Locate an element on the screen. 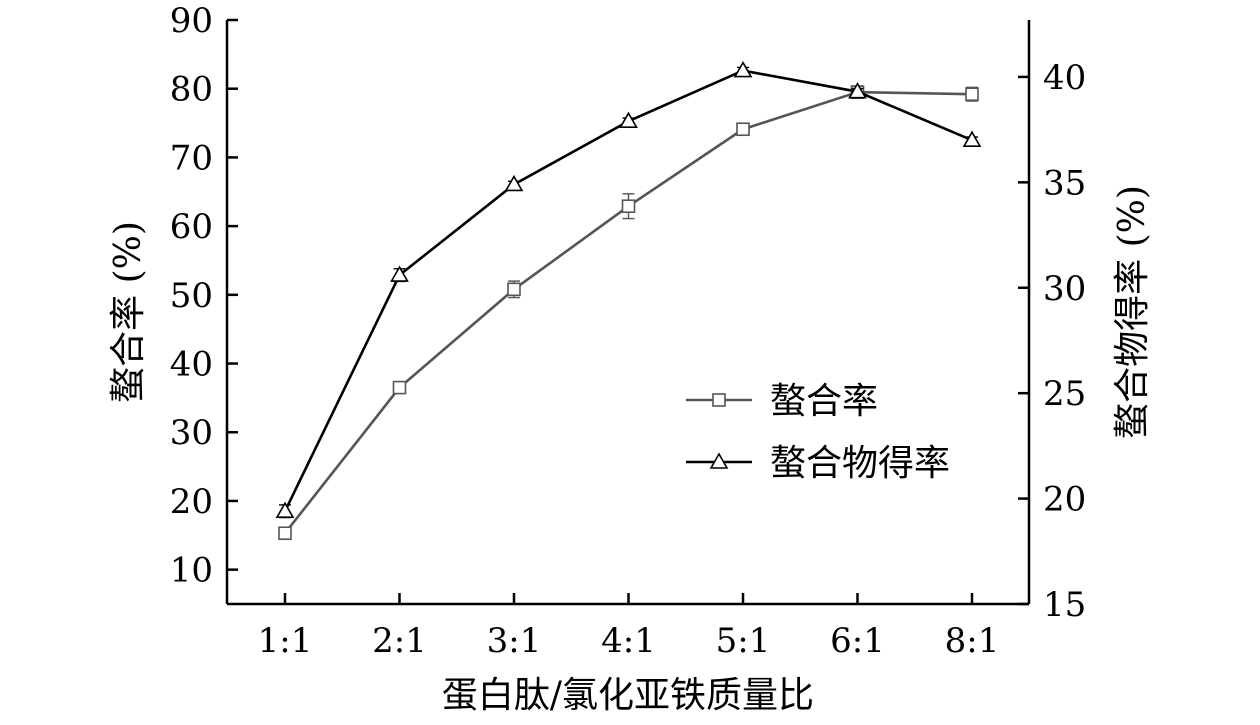 This screenshot has width=1260, height=725. legend-label: 螯合率 is located at coordinates (824, 401).